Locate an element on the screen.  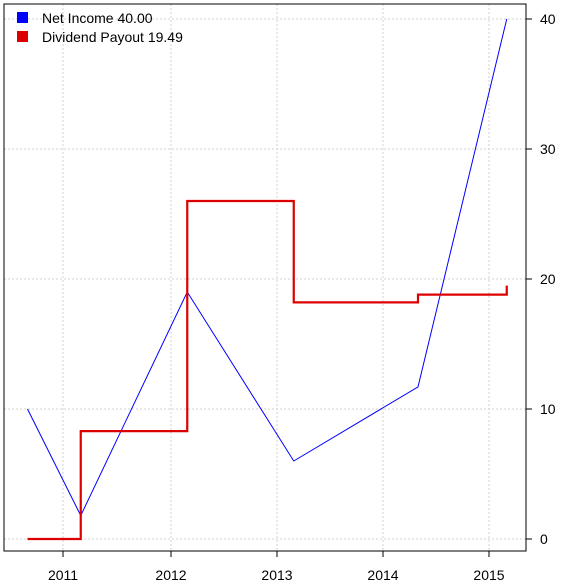
x-tick-label: 2015 is located at coordinates (488, 575).